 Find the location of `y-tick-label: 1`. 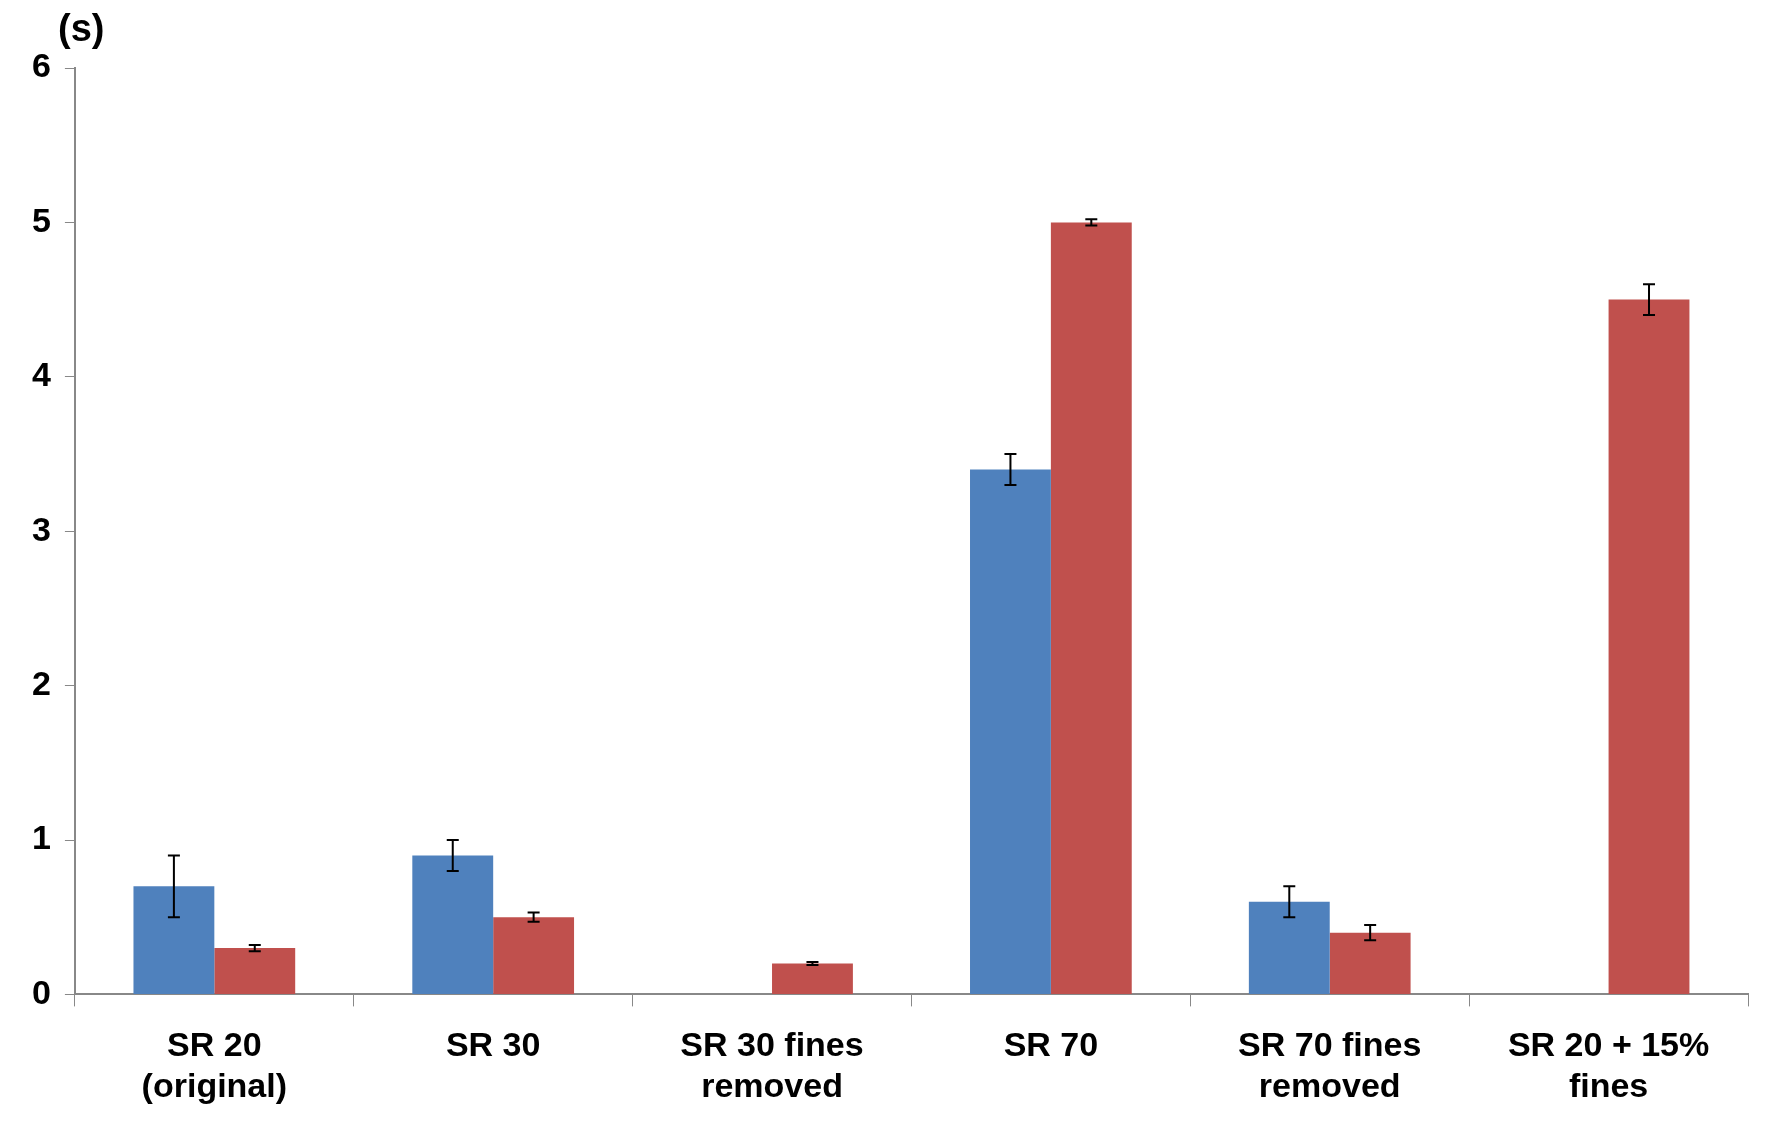

y-tick-label: 1 is located at coordinates (41, 837).